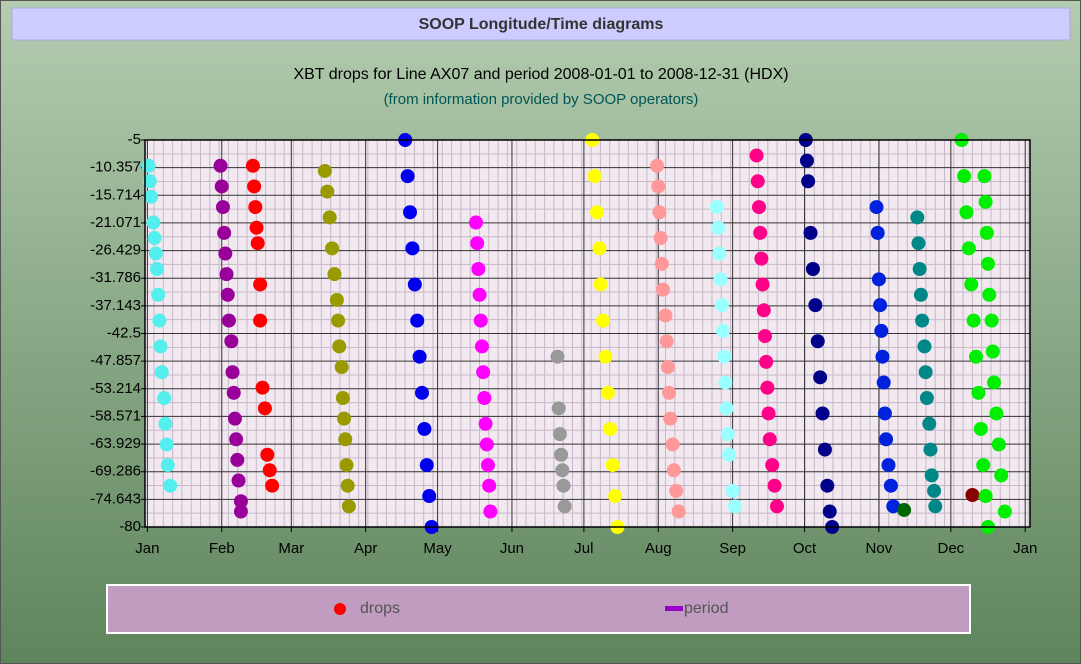  What do you see at coordinates (674, 608) in the screenshot?
I see `legend-marker` at bounding box center [674, 608].